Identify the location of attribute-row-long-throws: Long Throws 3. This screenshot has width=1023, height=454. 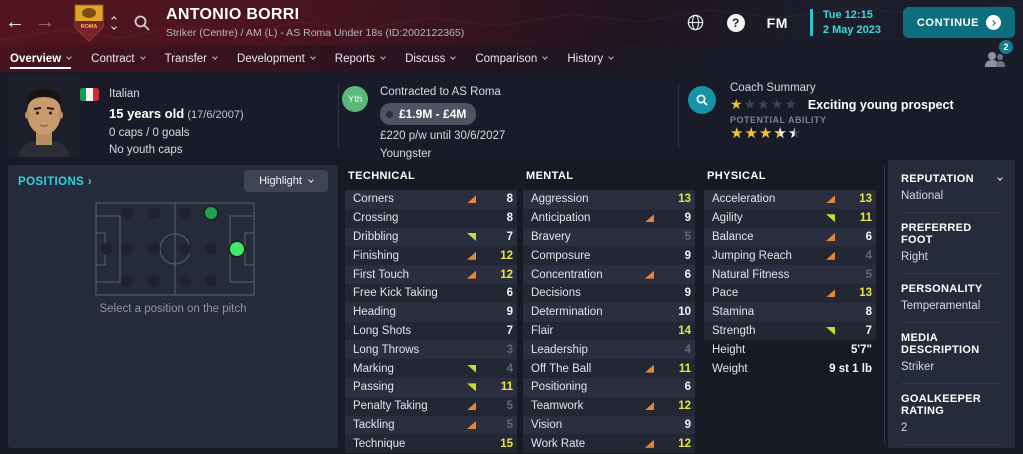
(431, 350).